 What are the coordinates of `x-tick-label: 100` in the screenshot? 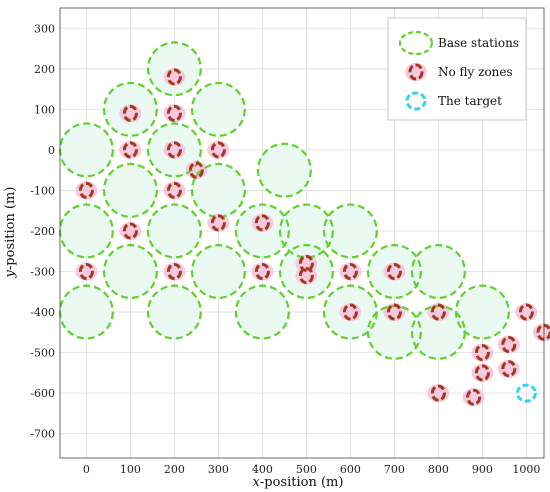 It's located at (130, 469).